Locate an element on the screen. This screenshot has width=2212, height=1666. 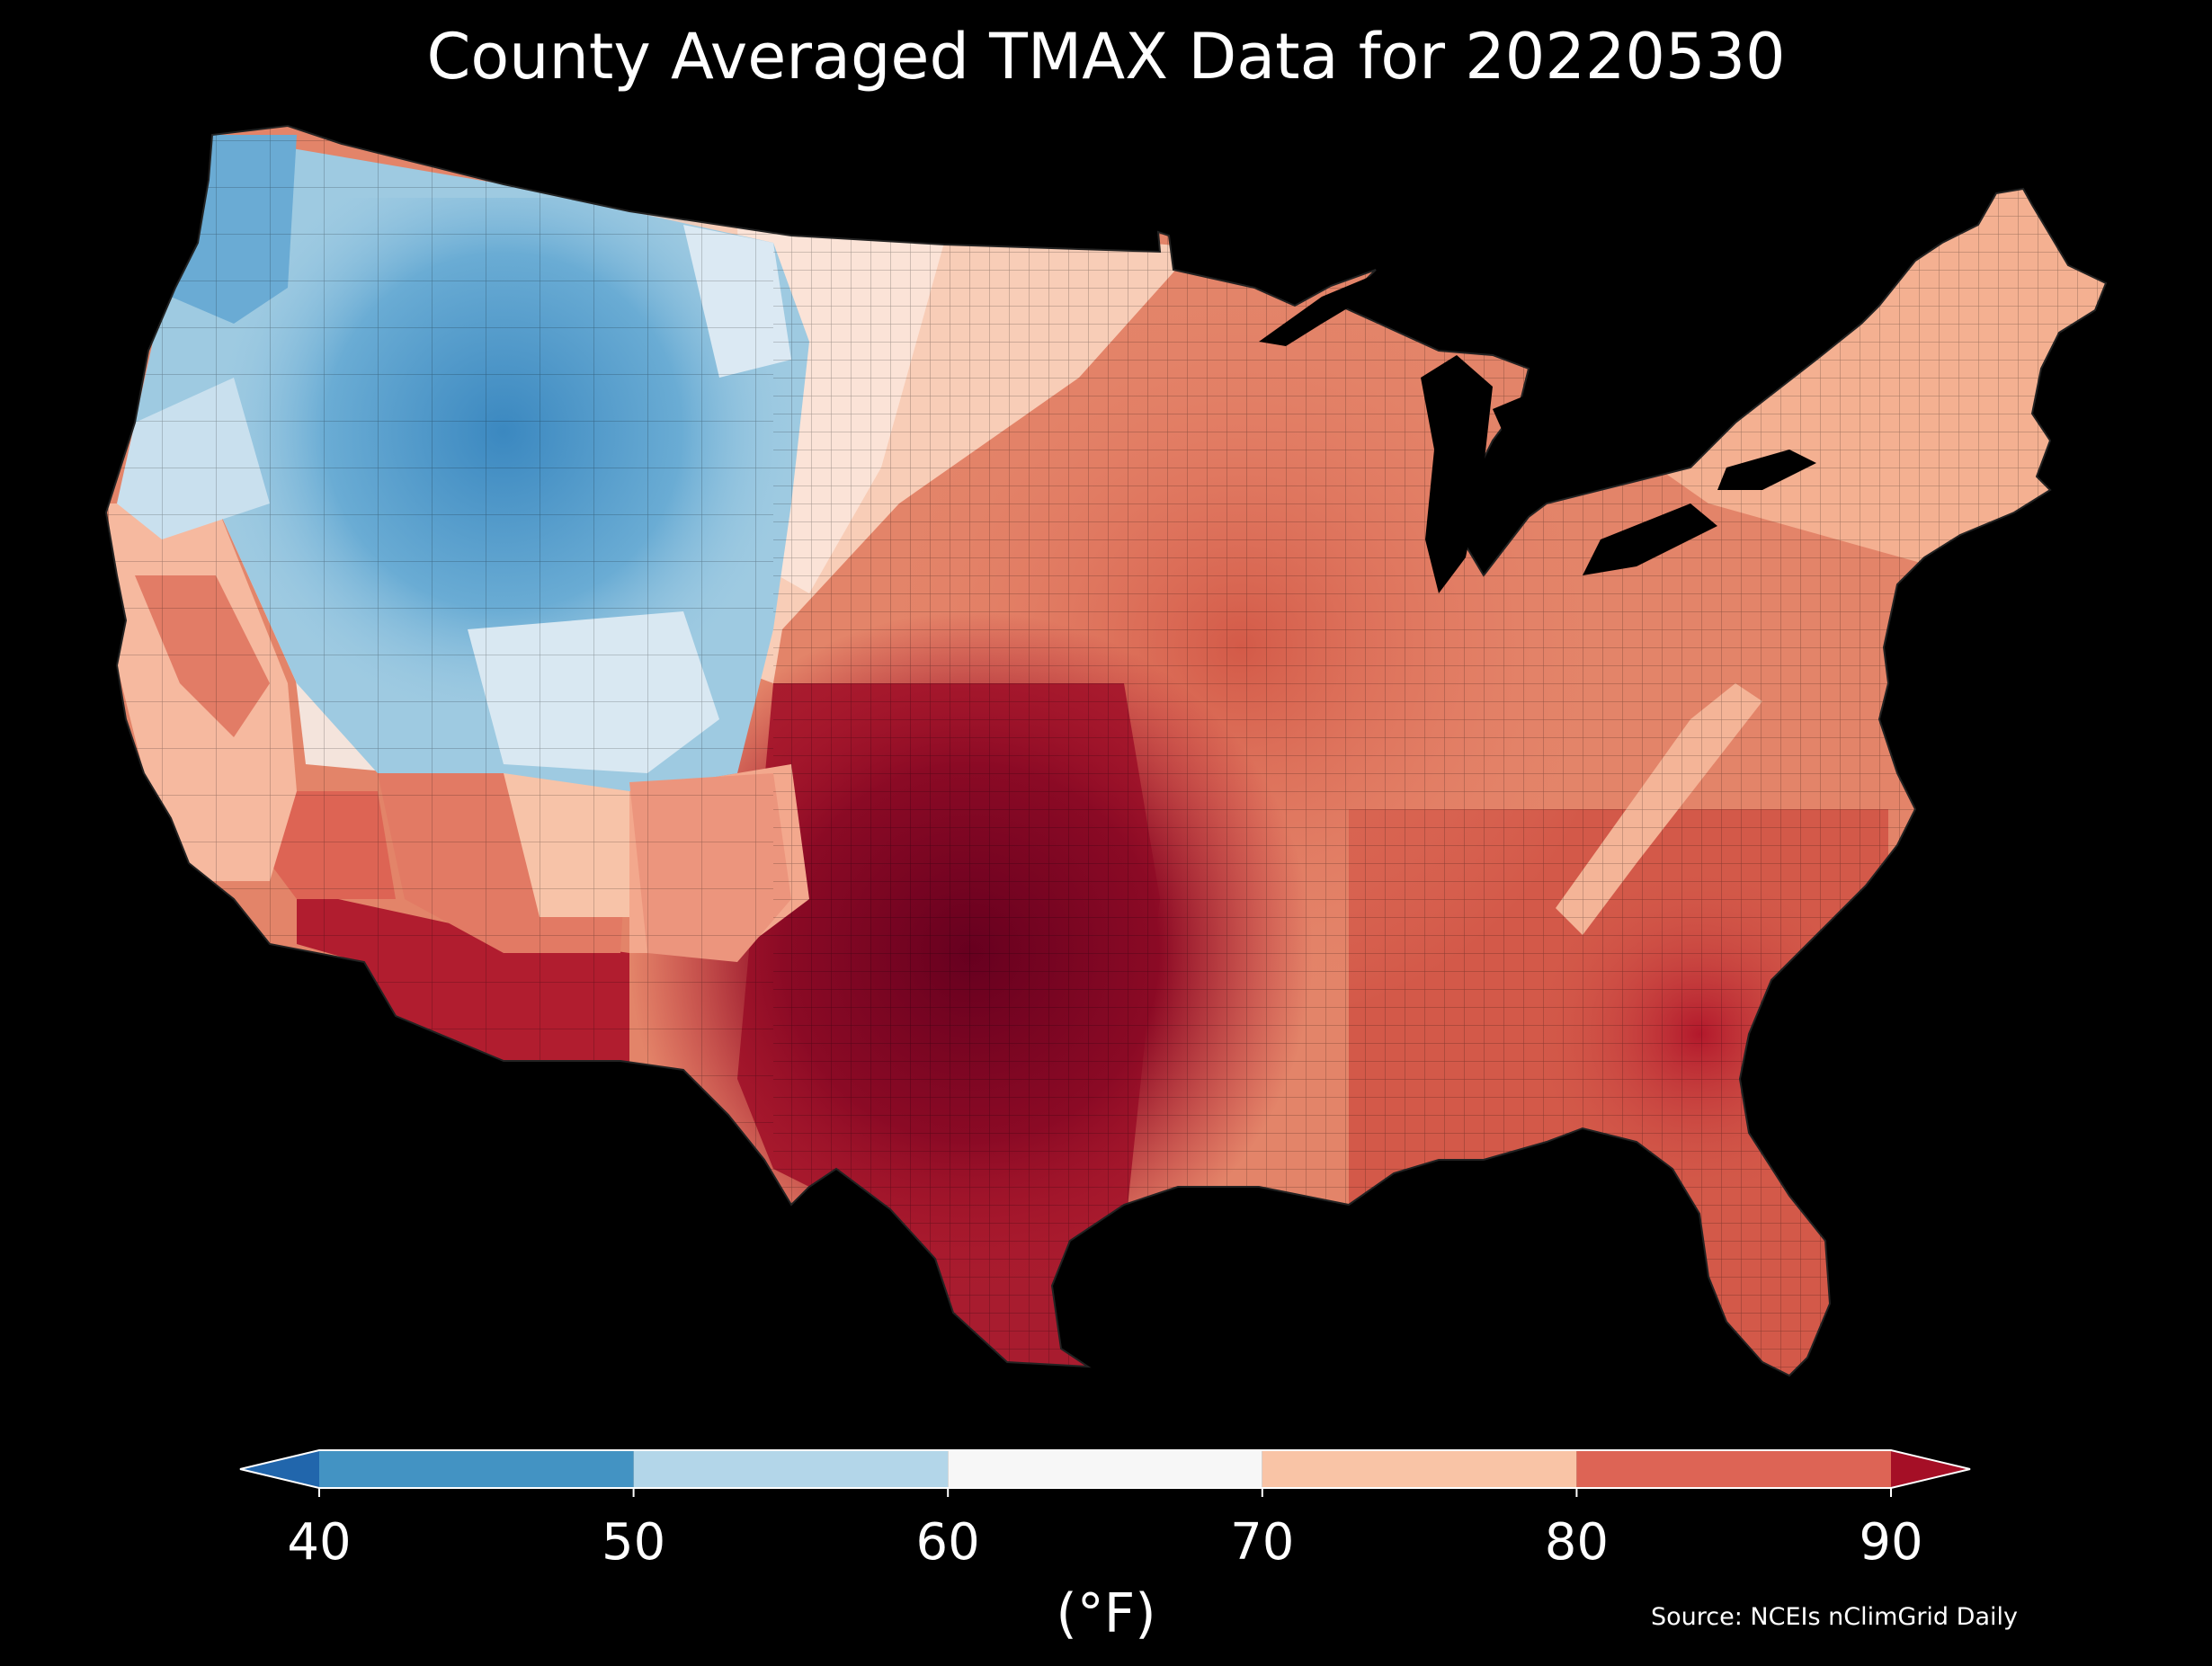
colorbar-unit-label: (°F) is located at coordinates (1106, 1614).